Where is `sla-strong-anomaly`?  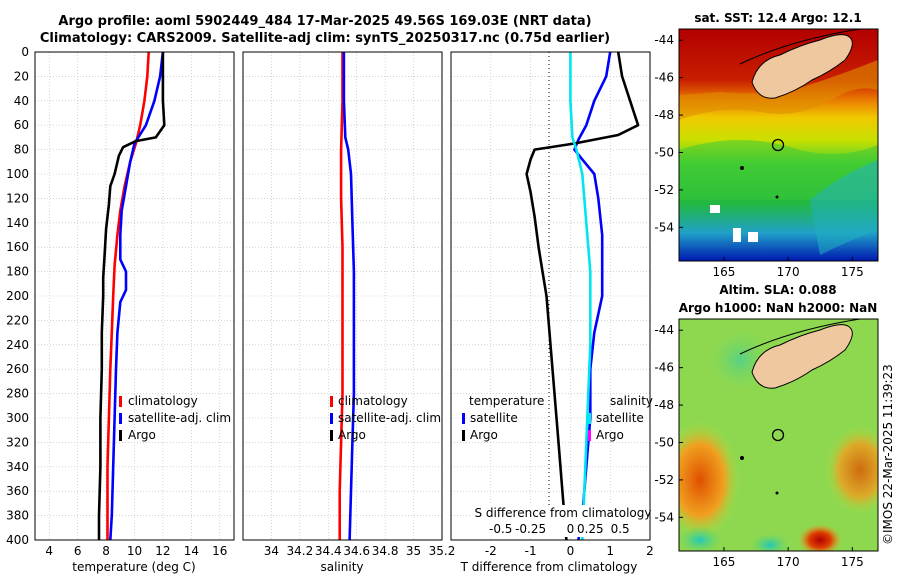
sla-strong-anomaly is located at coordinates (820, 537).